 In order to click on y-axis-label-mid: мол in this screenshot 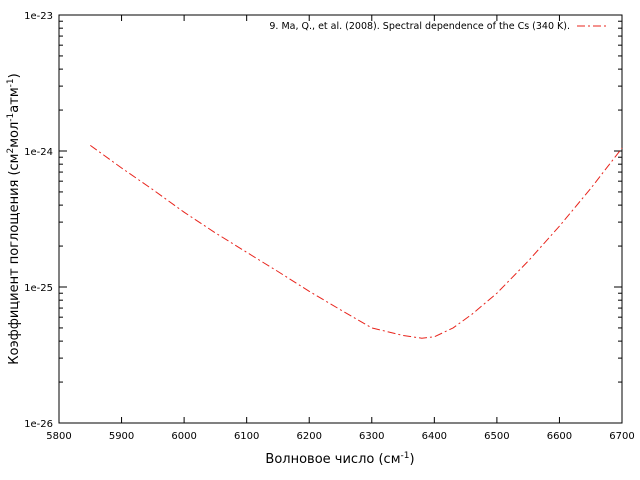, I will do `click(14, 135)`.